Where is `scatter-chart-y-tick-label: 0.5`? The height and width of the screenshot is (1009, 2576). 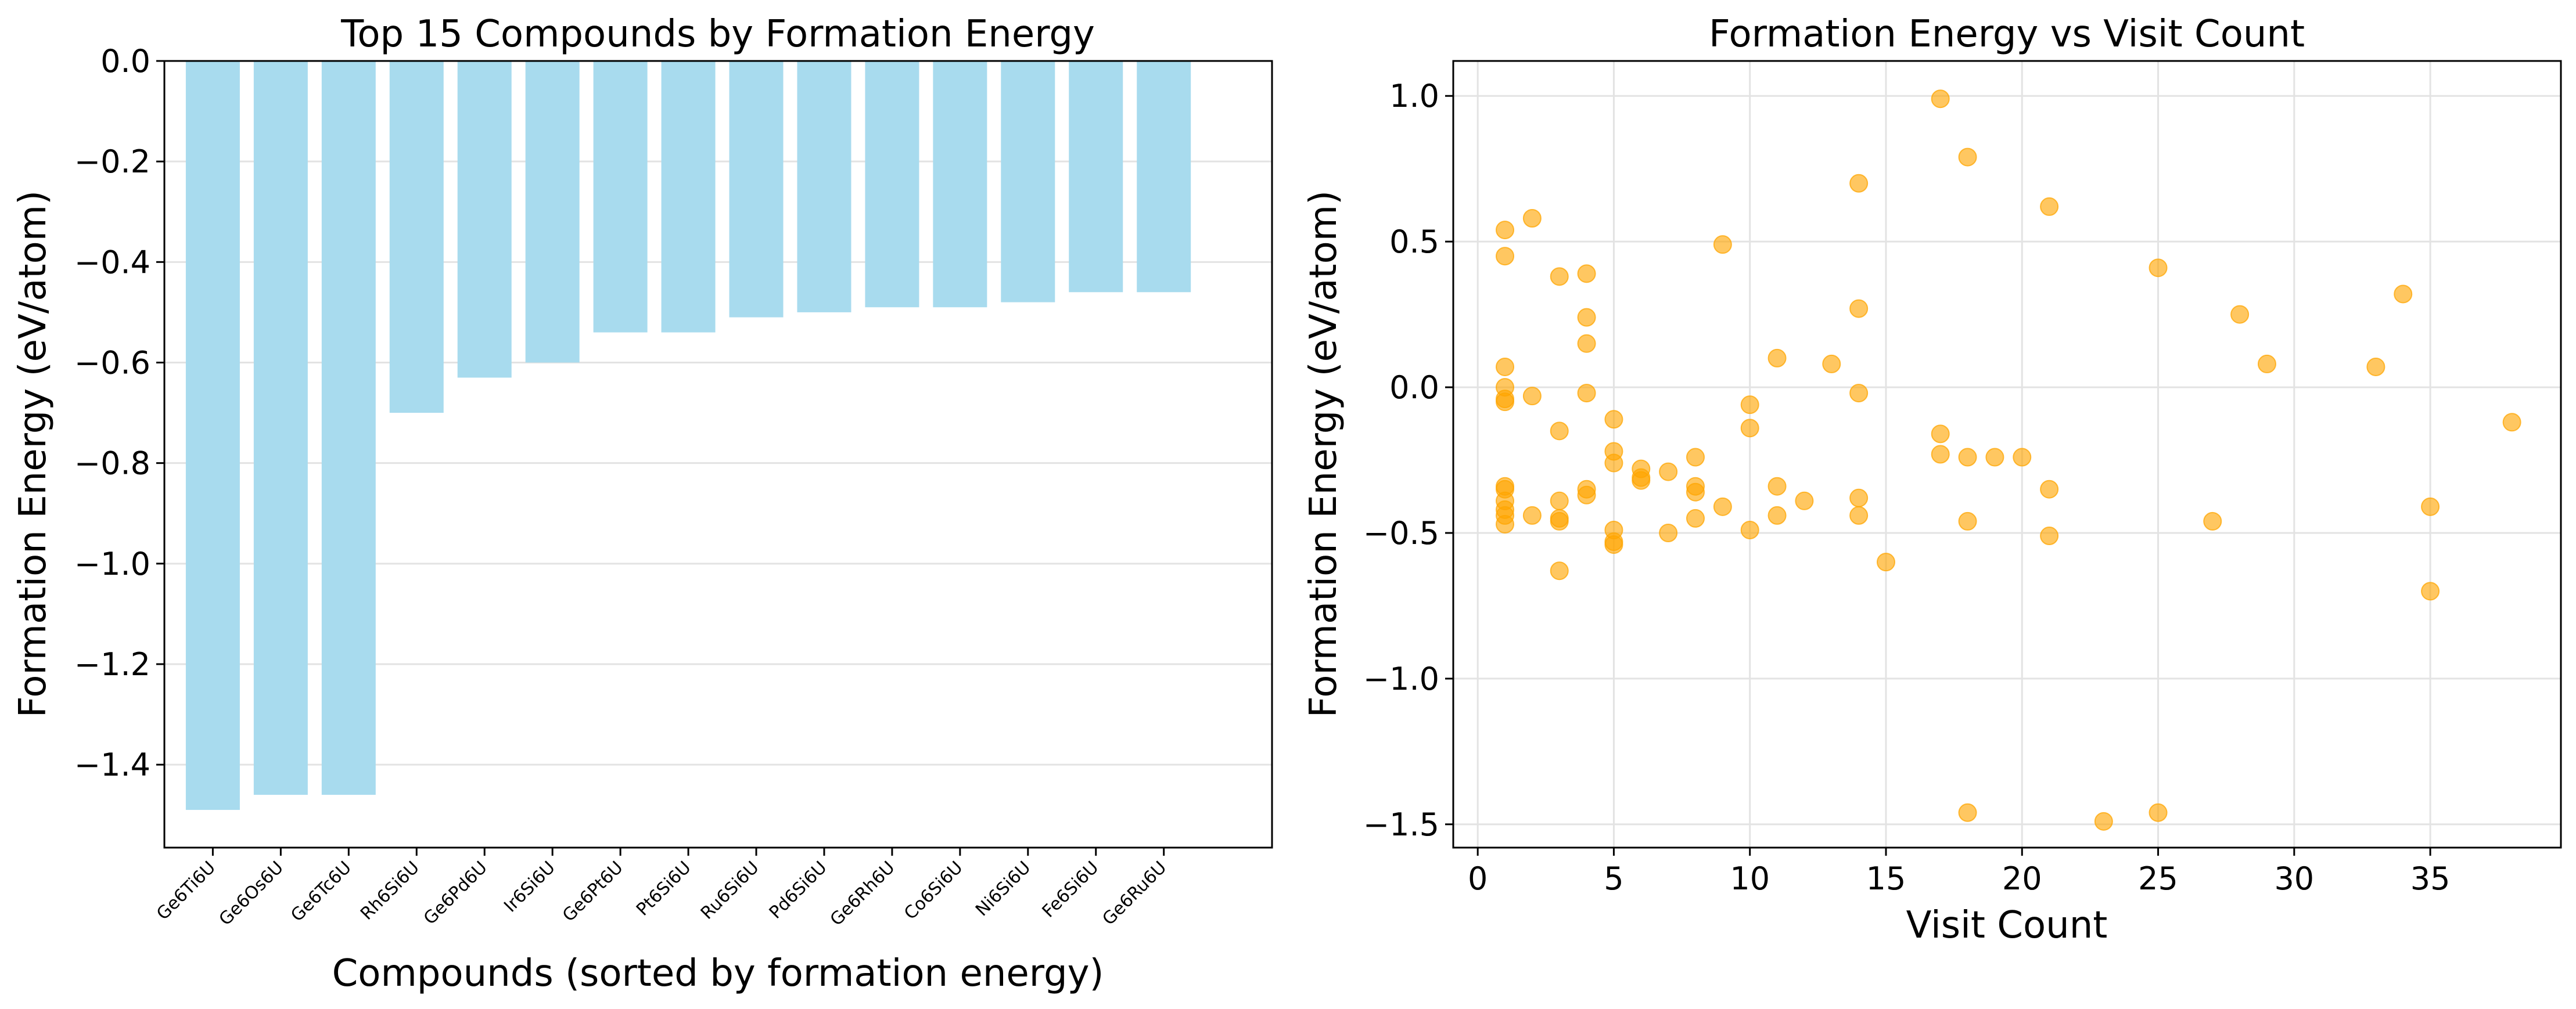 scatter-chart-y-tick-label: 0.5 is located at coordinates (1414, 242).